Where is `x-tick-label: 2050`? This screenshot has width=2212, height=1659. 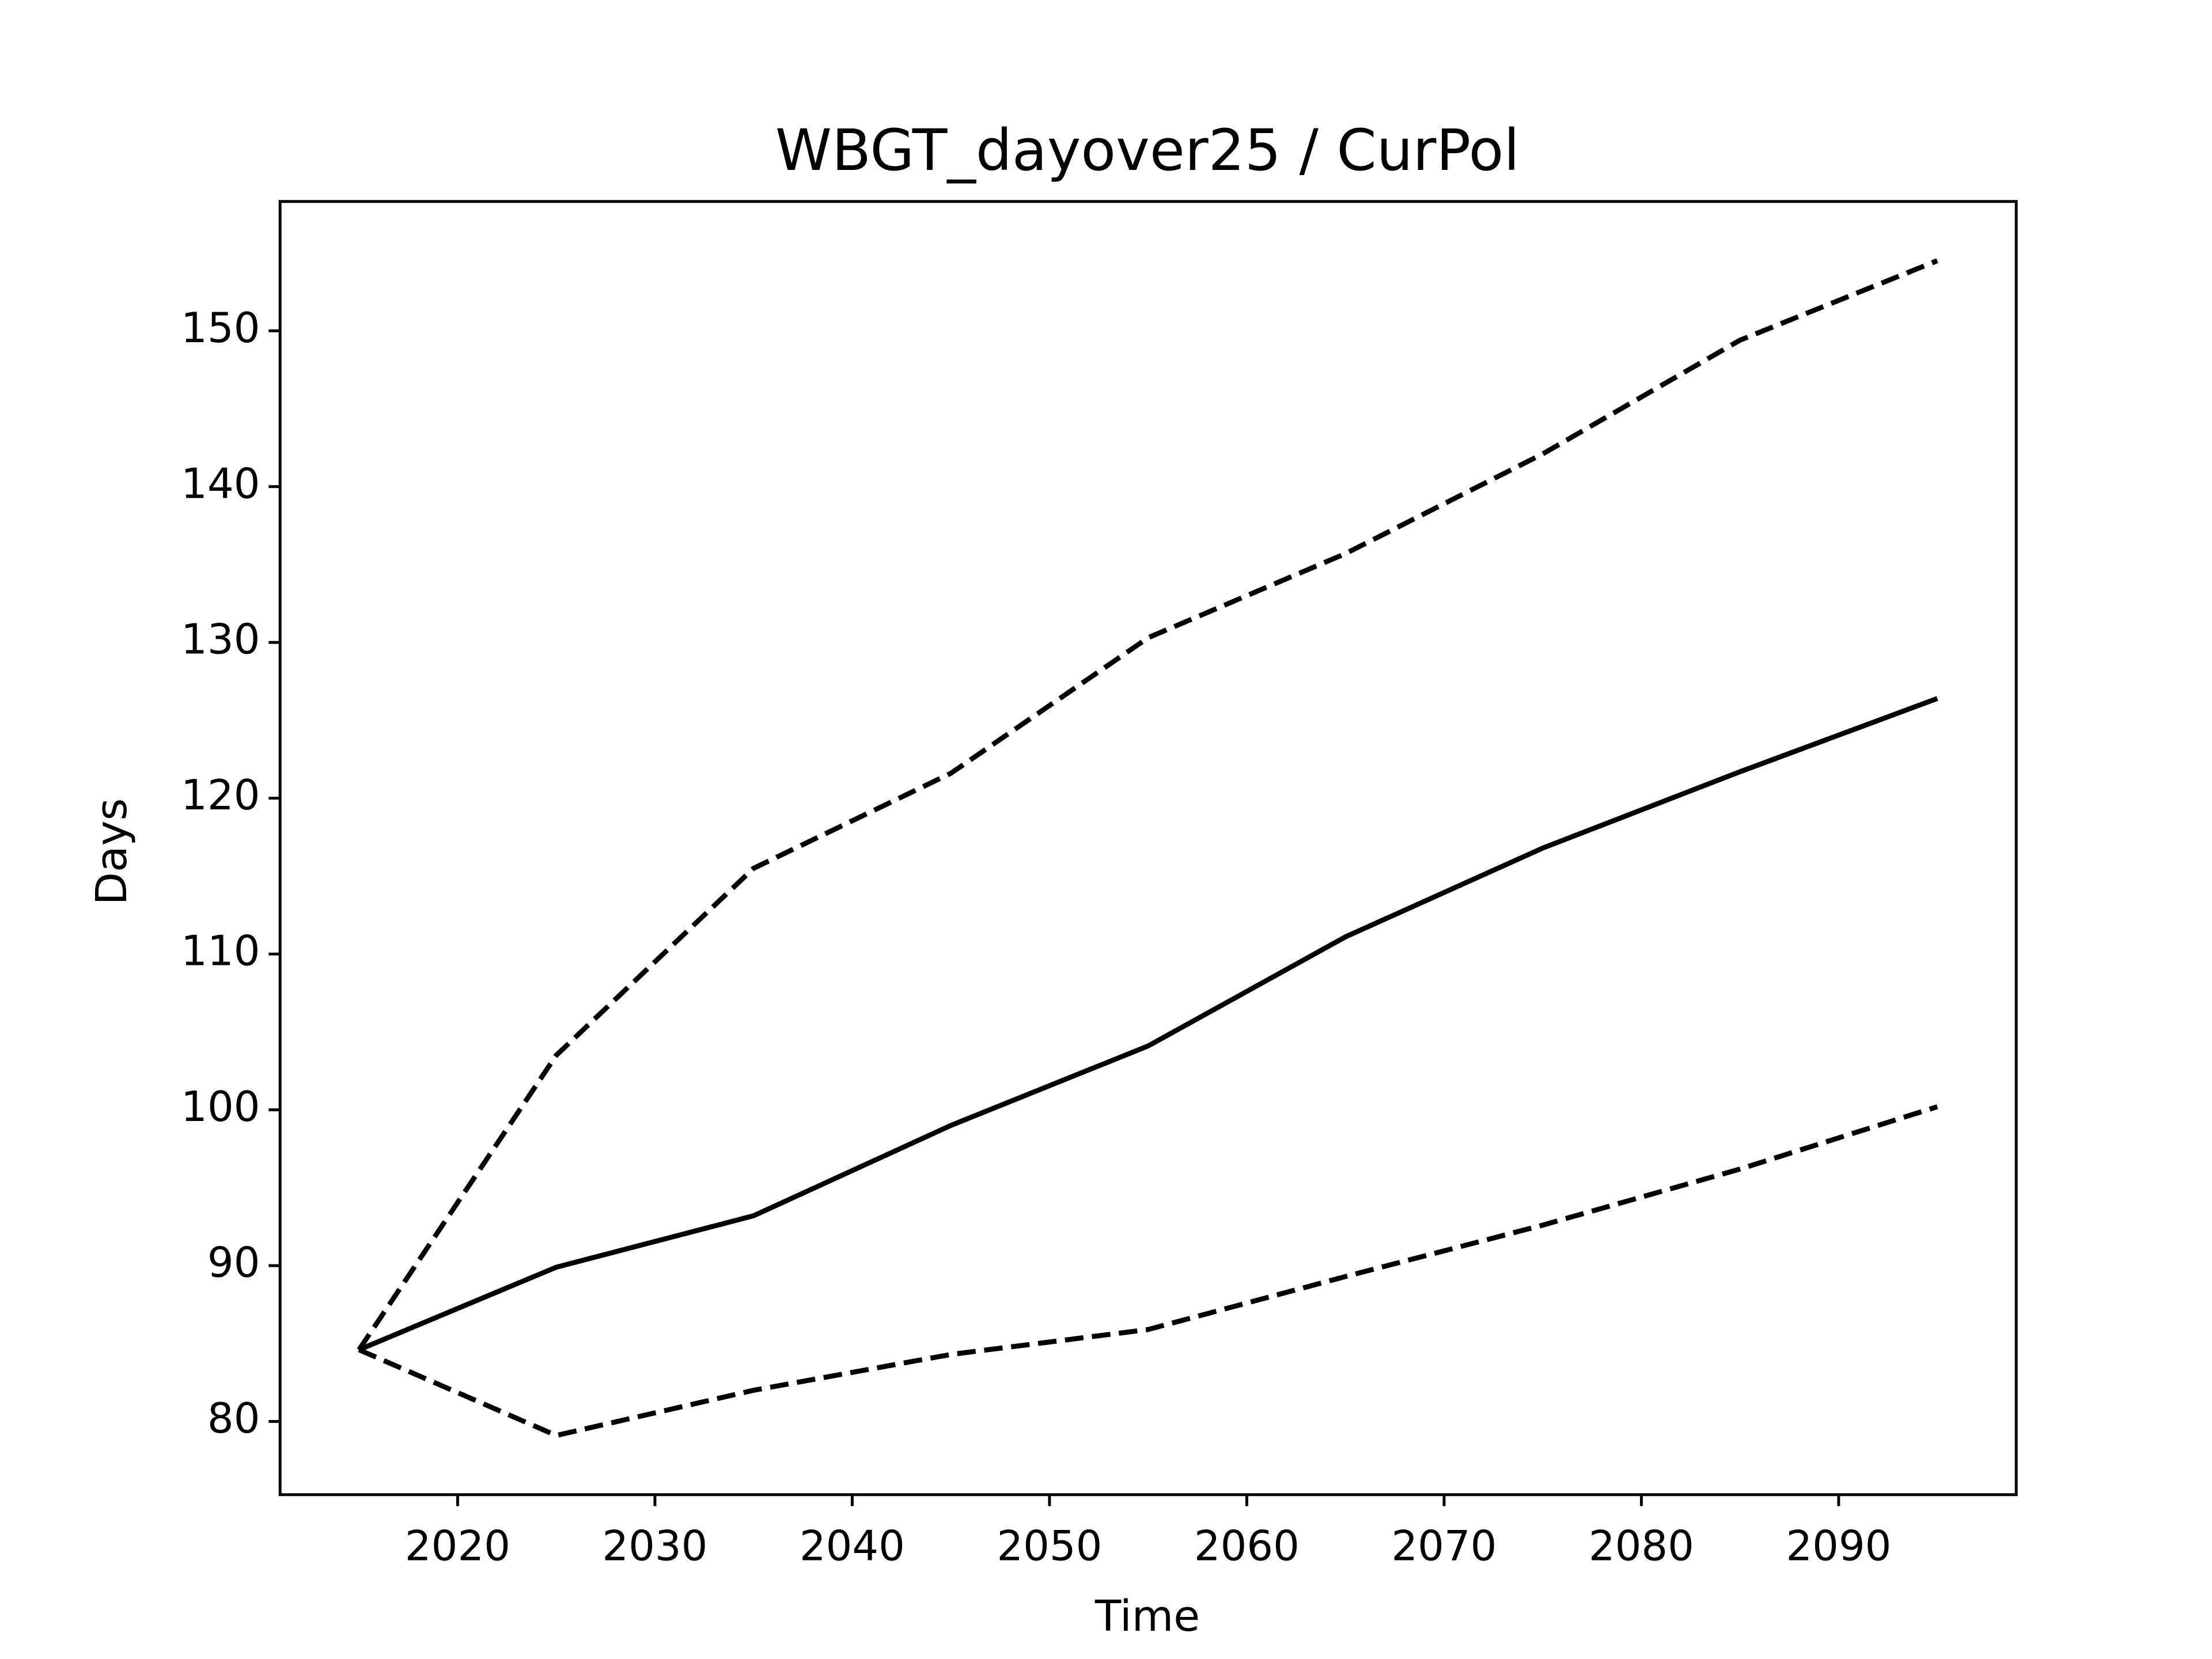 x-tick-label: 2050 is located at coordinates (1049, 1546).